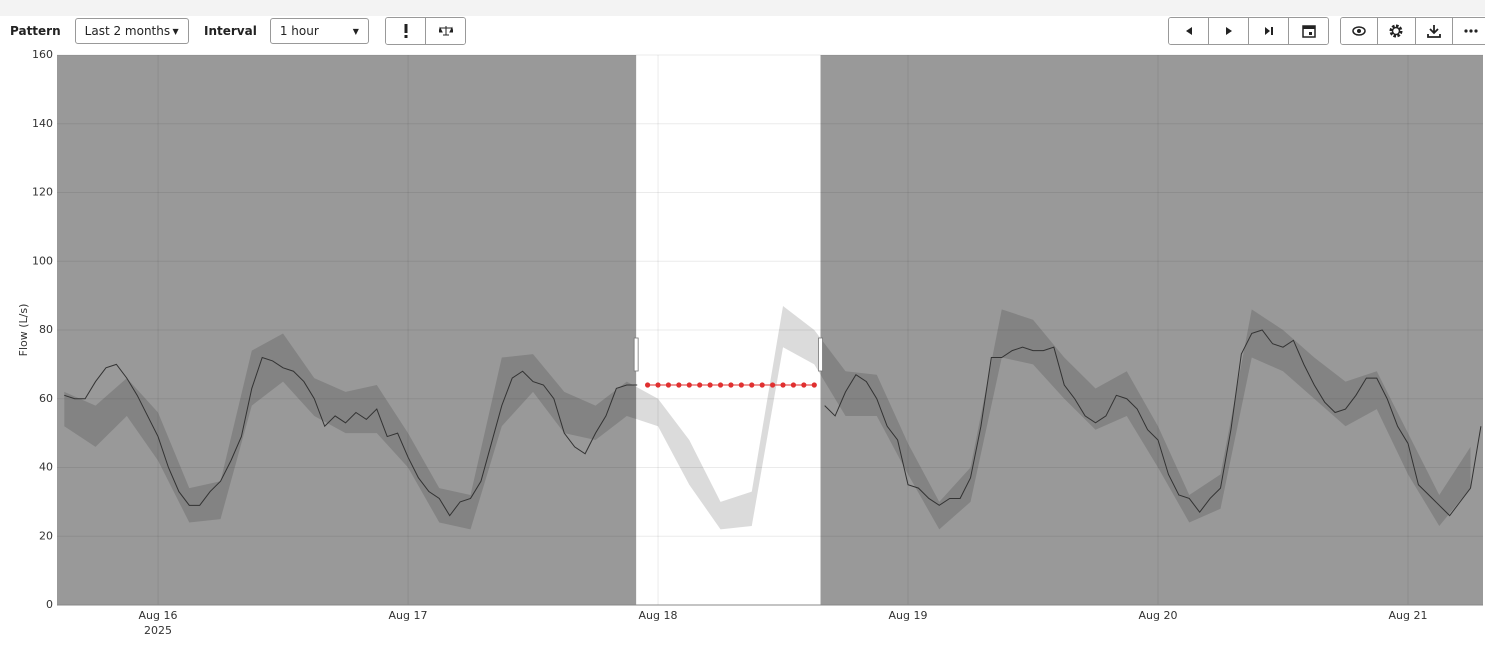 Image resolution: width=1485 pixels, height=645 pixels. I want to click on selected-range, so click(728, 330).